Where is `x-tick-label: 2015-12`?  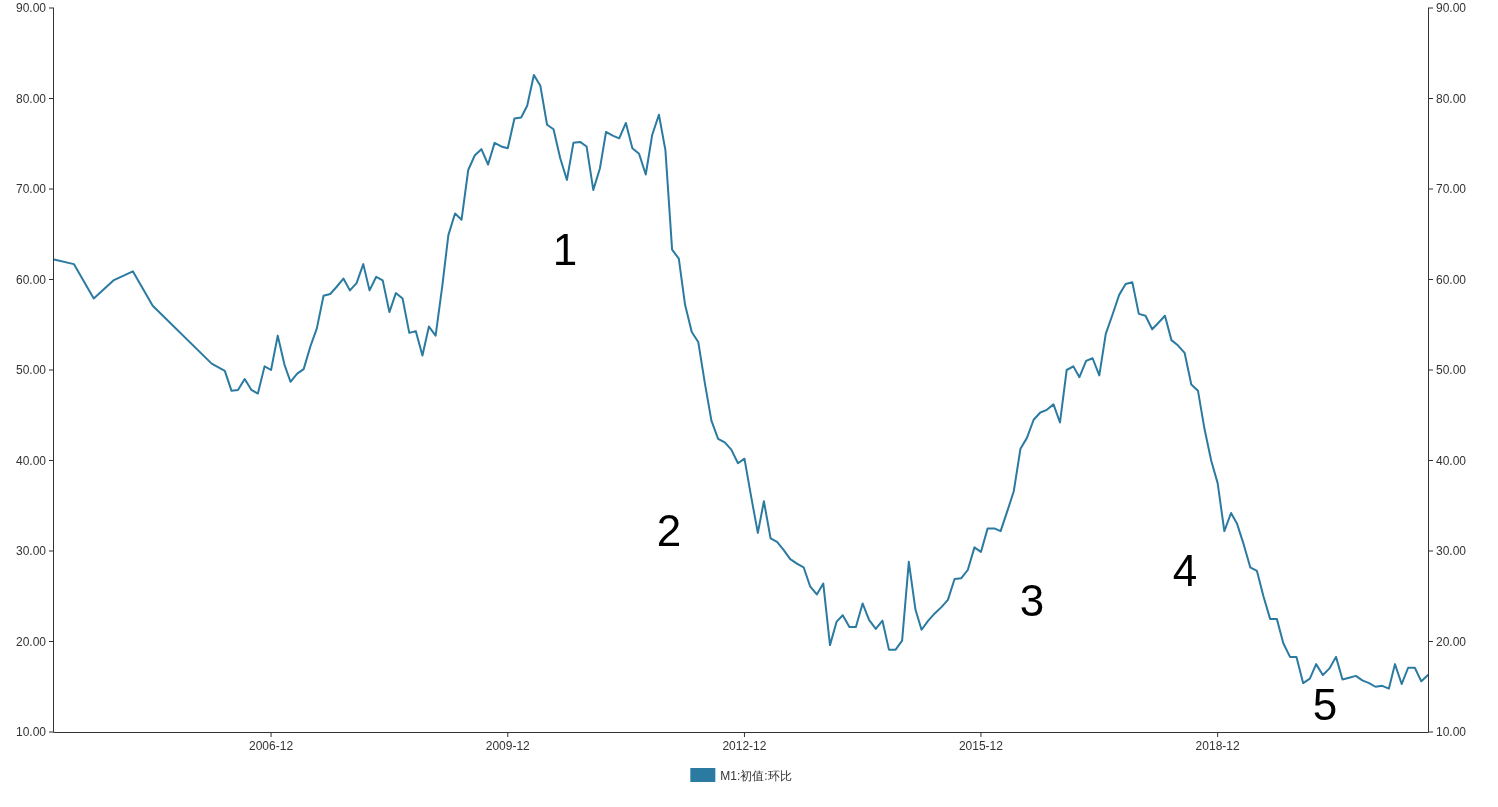
x-tick-label: 2015-12 is located at coordinates (981, 746).